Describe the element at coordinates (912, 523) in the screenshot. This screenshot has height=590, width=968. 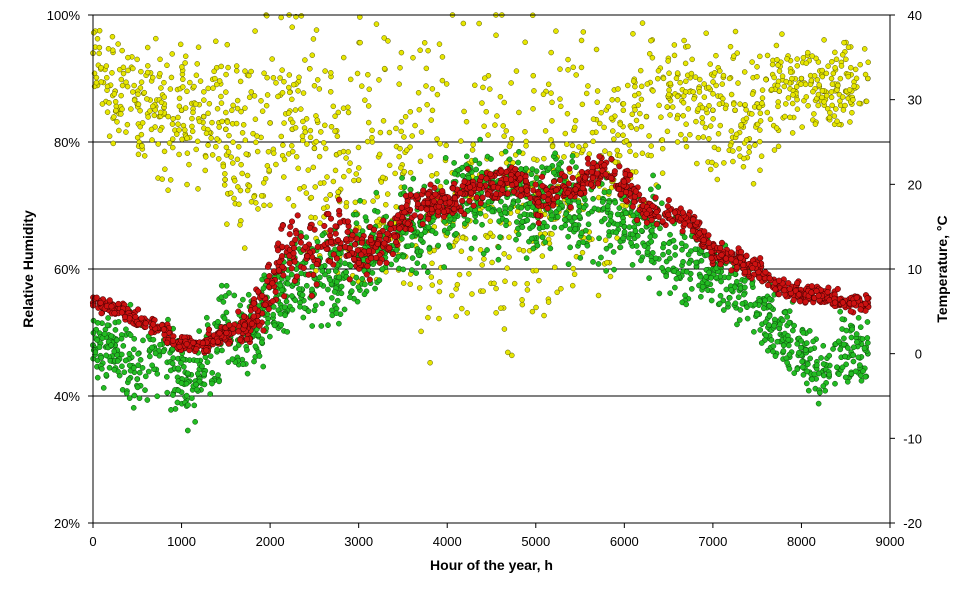
I see `y2-tick-label: -20` at that location.